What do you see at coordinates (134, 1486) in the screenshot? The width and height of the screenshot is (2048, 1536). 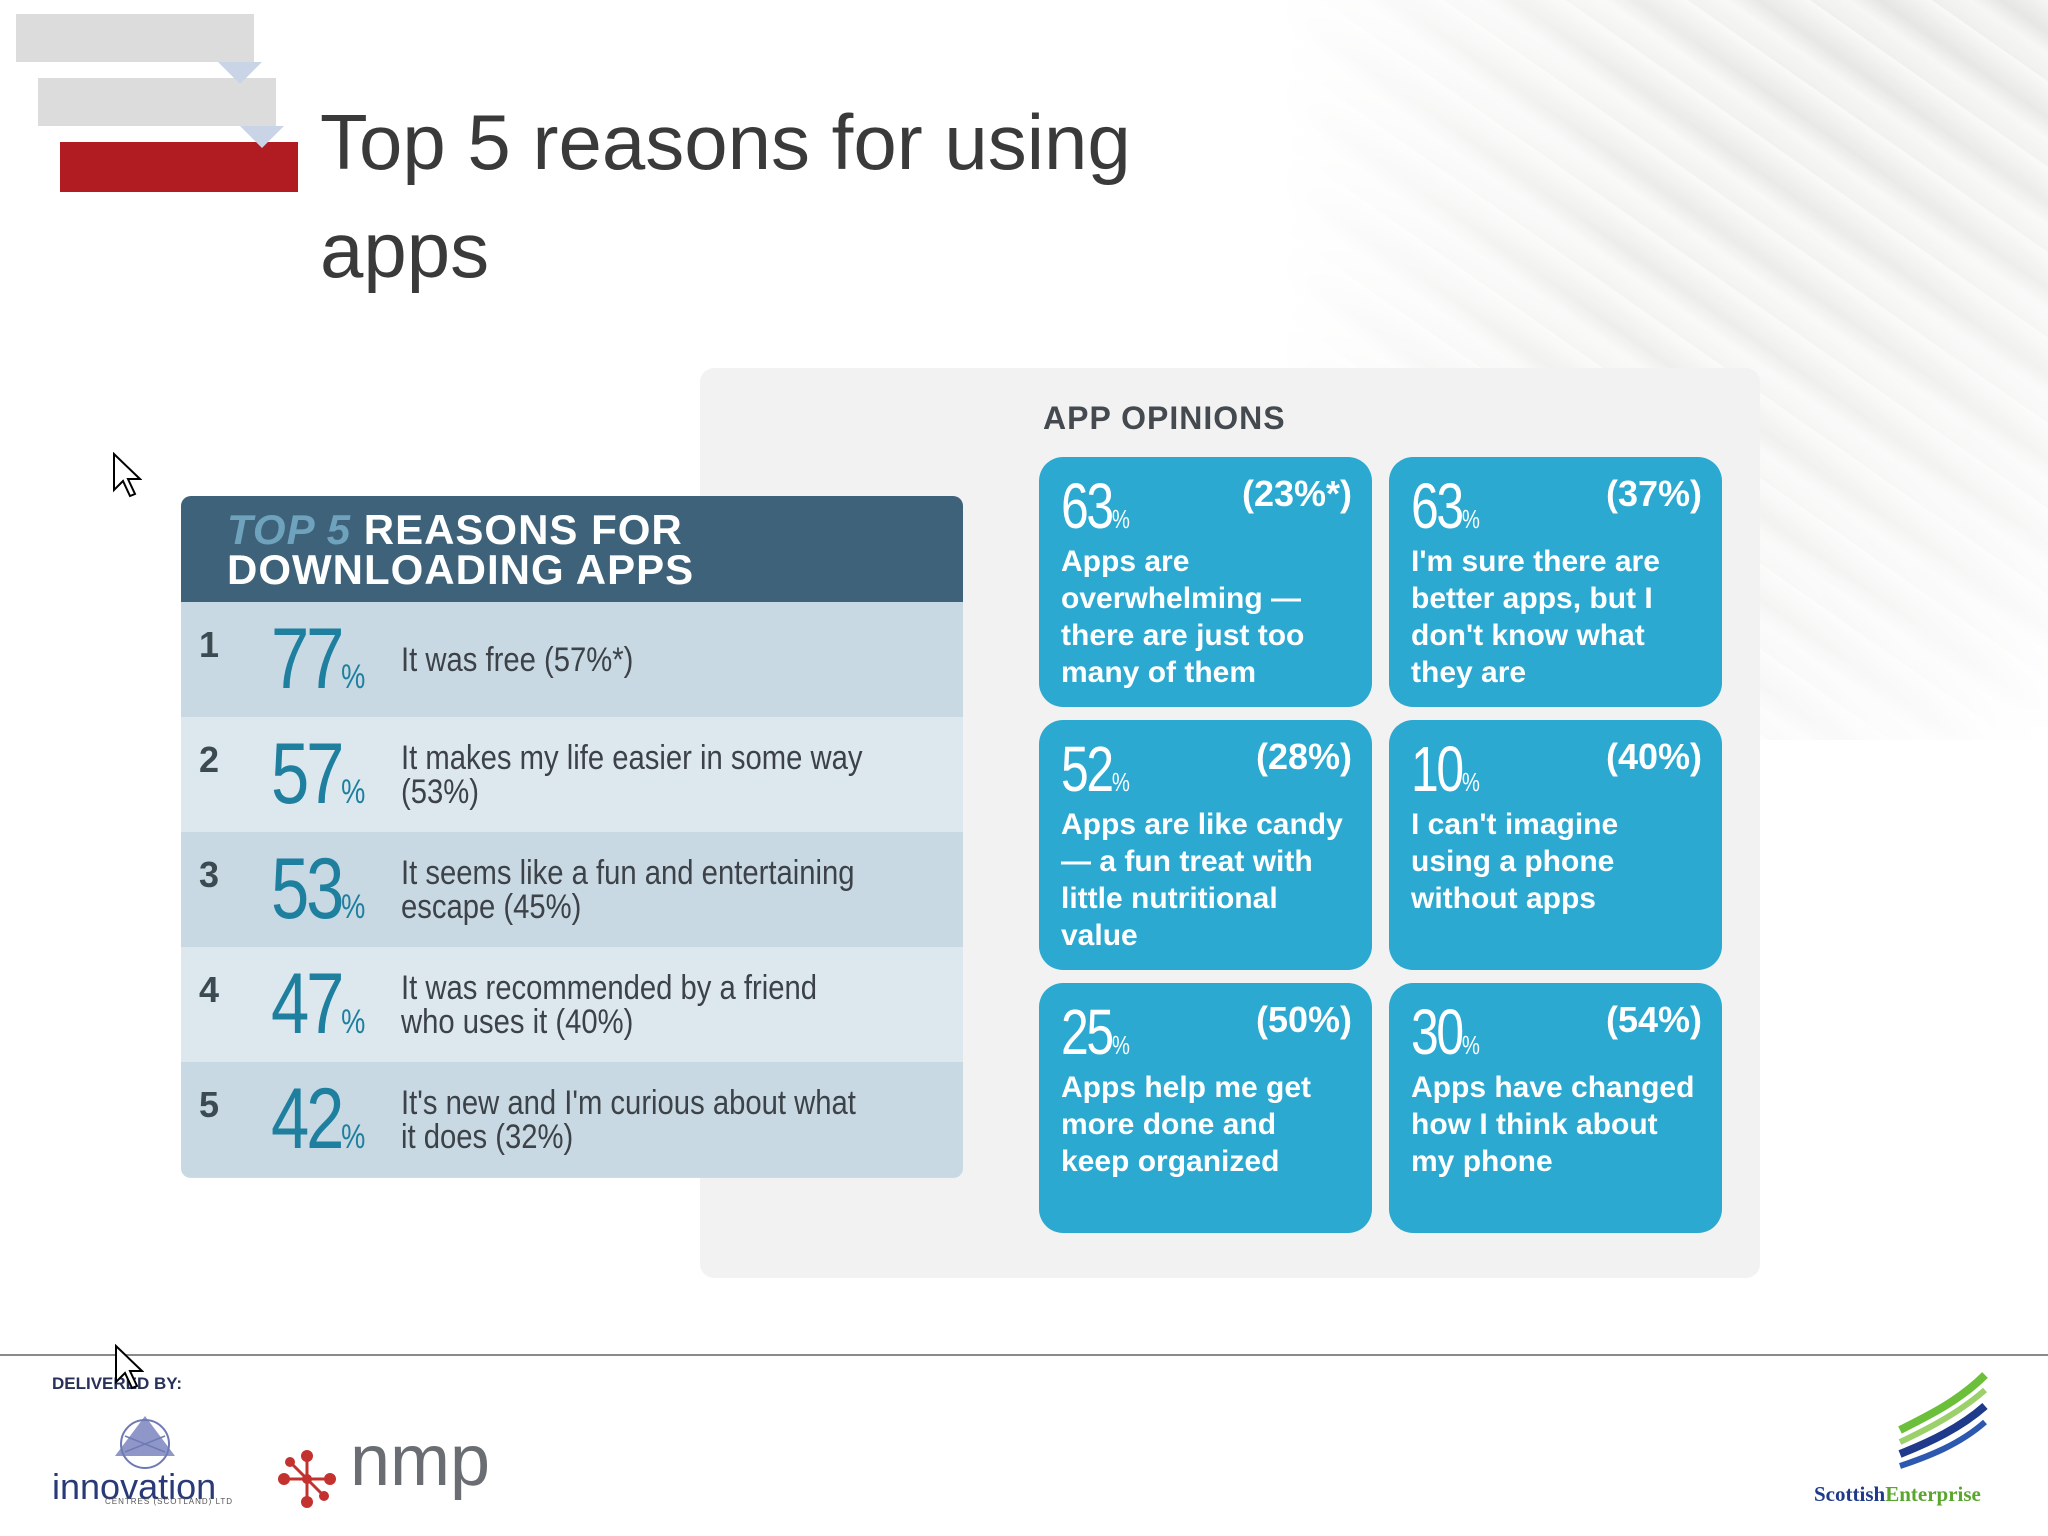 I see `innovation-logo-text: innovation` at bounding box center [134, 1486].